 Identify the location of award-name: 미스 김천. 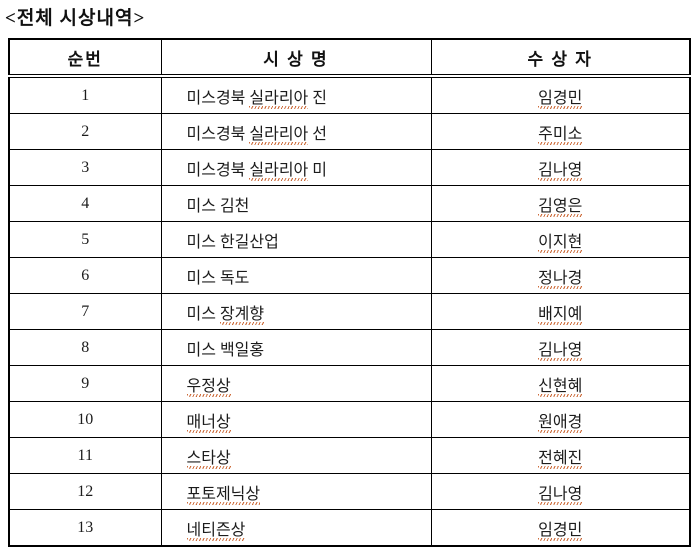
(296, 203).